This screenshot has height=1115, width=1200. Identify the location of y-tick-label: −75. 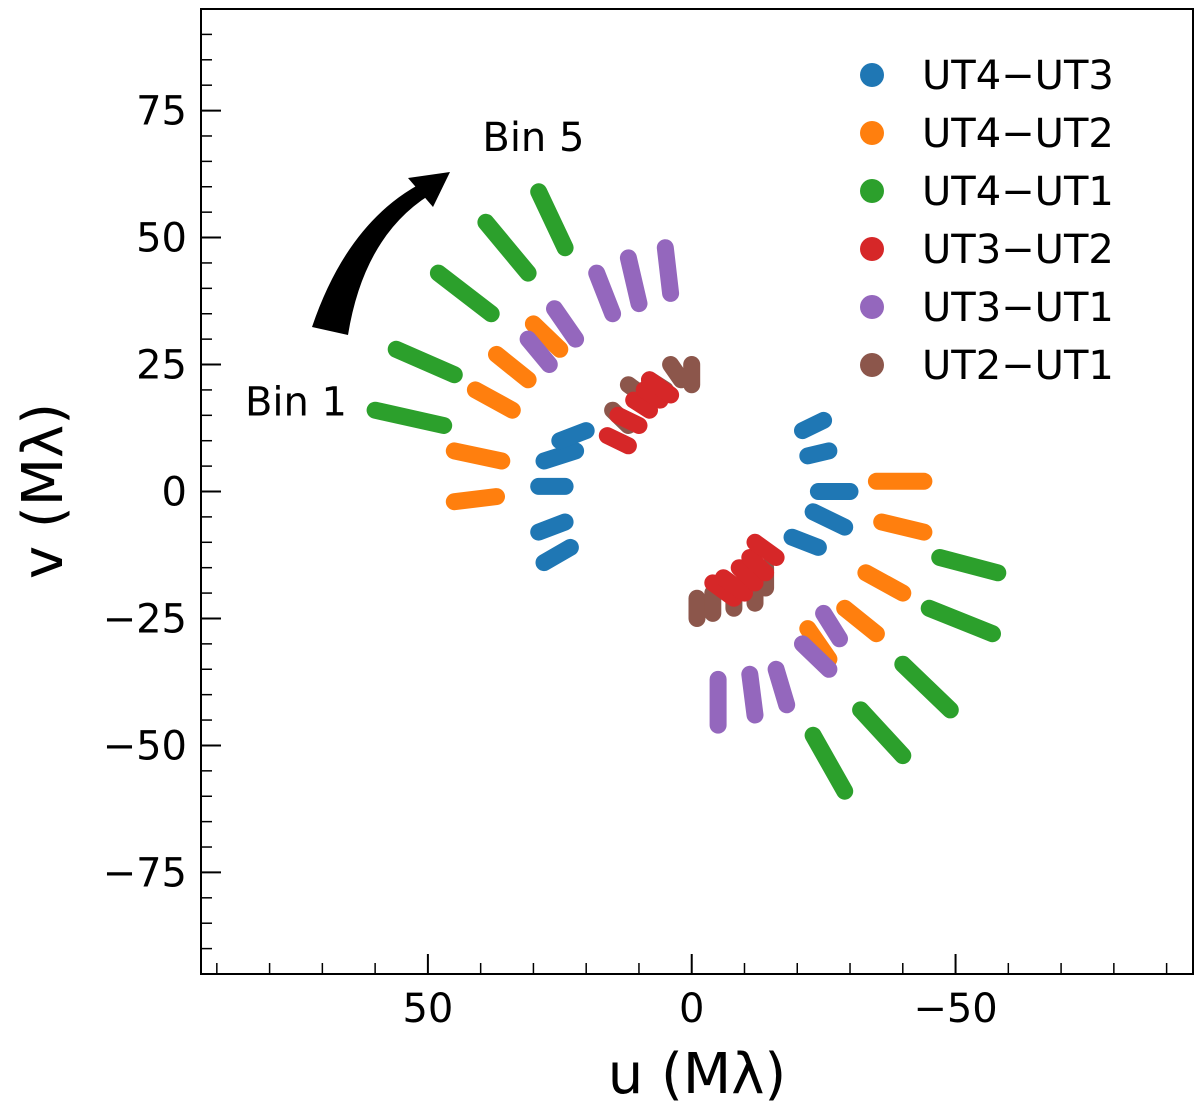
(145, 873).